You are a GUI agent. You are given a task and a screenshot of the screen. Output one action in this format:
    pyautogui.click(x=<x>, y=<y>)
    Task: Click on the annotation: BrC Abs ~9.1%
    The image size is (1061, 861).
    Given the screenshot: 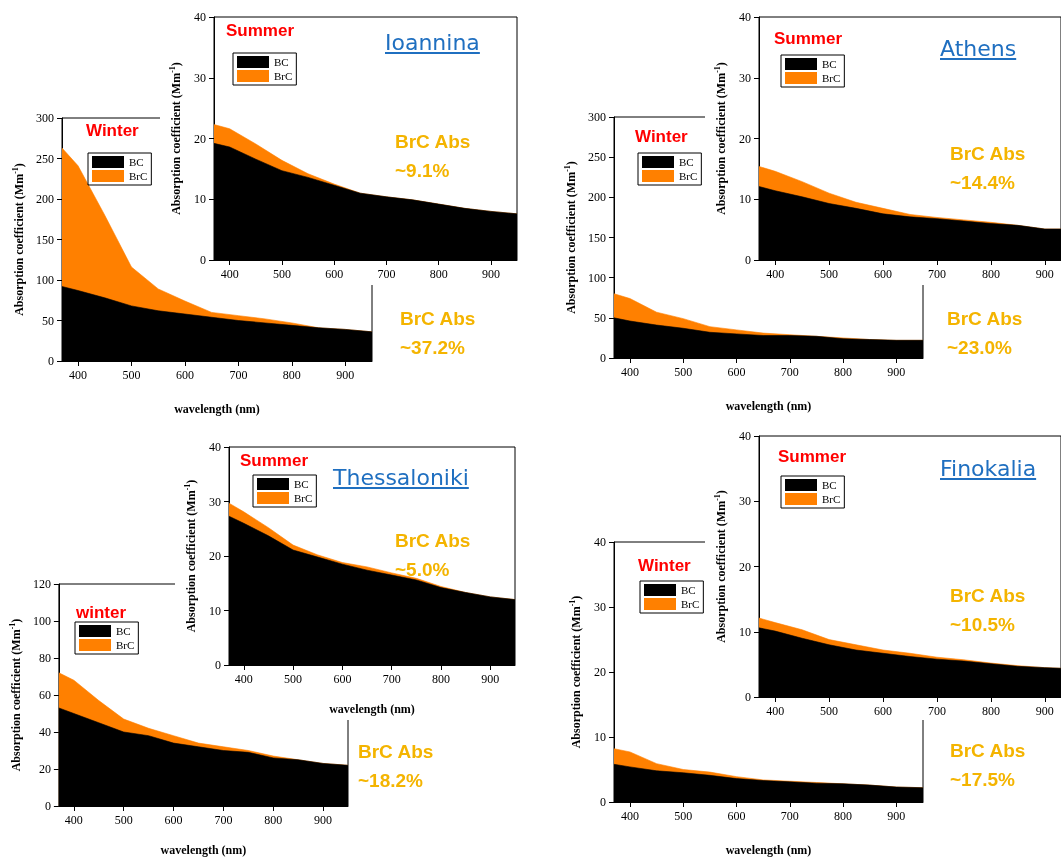 What is the action you would take?
    pyautogui.click(x=433, y=156)
    